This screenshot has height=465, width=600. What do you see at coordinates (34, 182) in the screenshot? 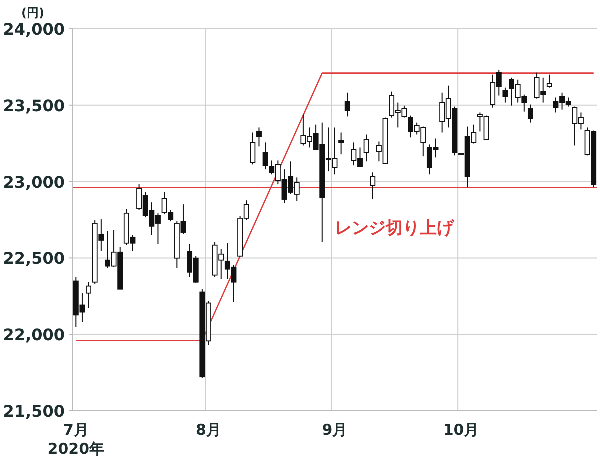
I see `y-tick-label: 23,000` at bounding box center [34, 182].